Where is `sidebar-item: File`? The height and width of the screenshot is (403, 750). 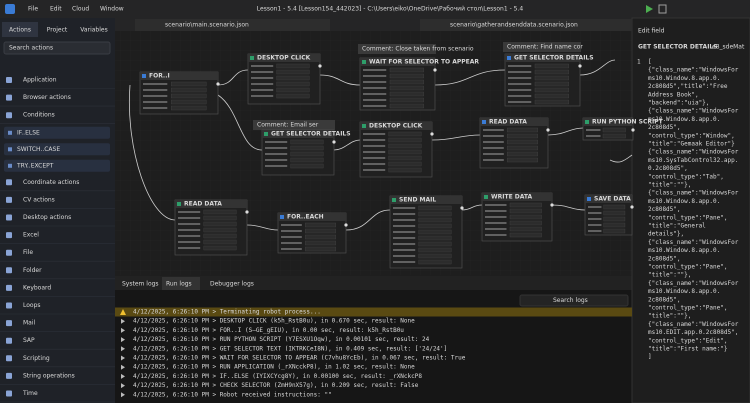 sidebar-item: File is located at coordinates (28, 252).